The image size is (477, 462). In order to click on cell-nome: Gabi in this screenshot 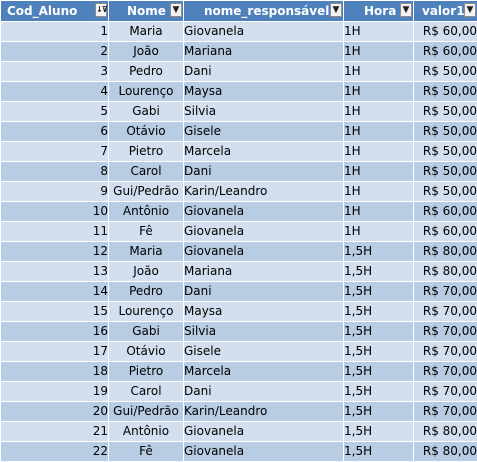, I will do `click(146, 112)`.